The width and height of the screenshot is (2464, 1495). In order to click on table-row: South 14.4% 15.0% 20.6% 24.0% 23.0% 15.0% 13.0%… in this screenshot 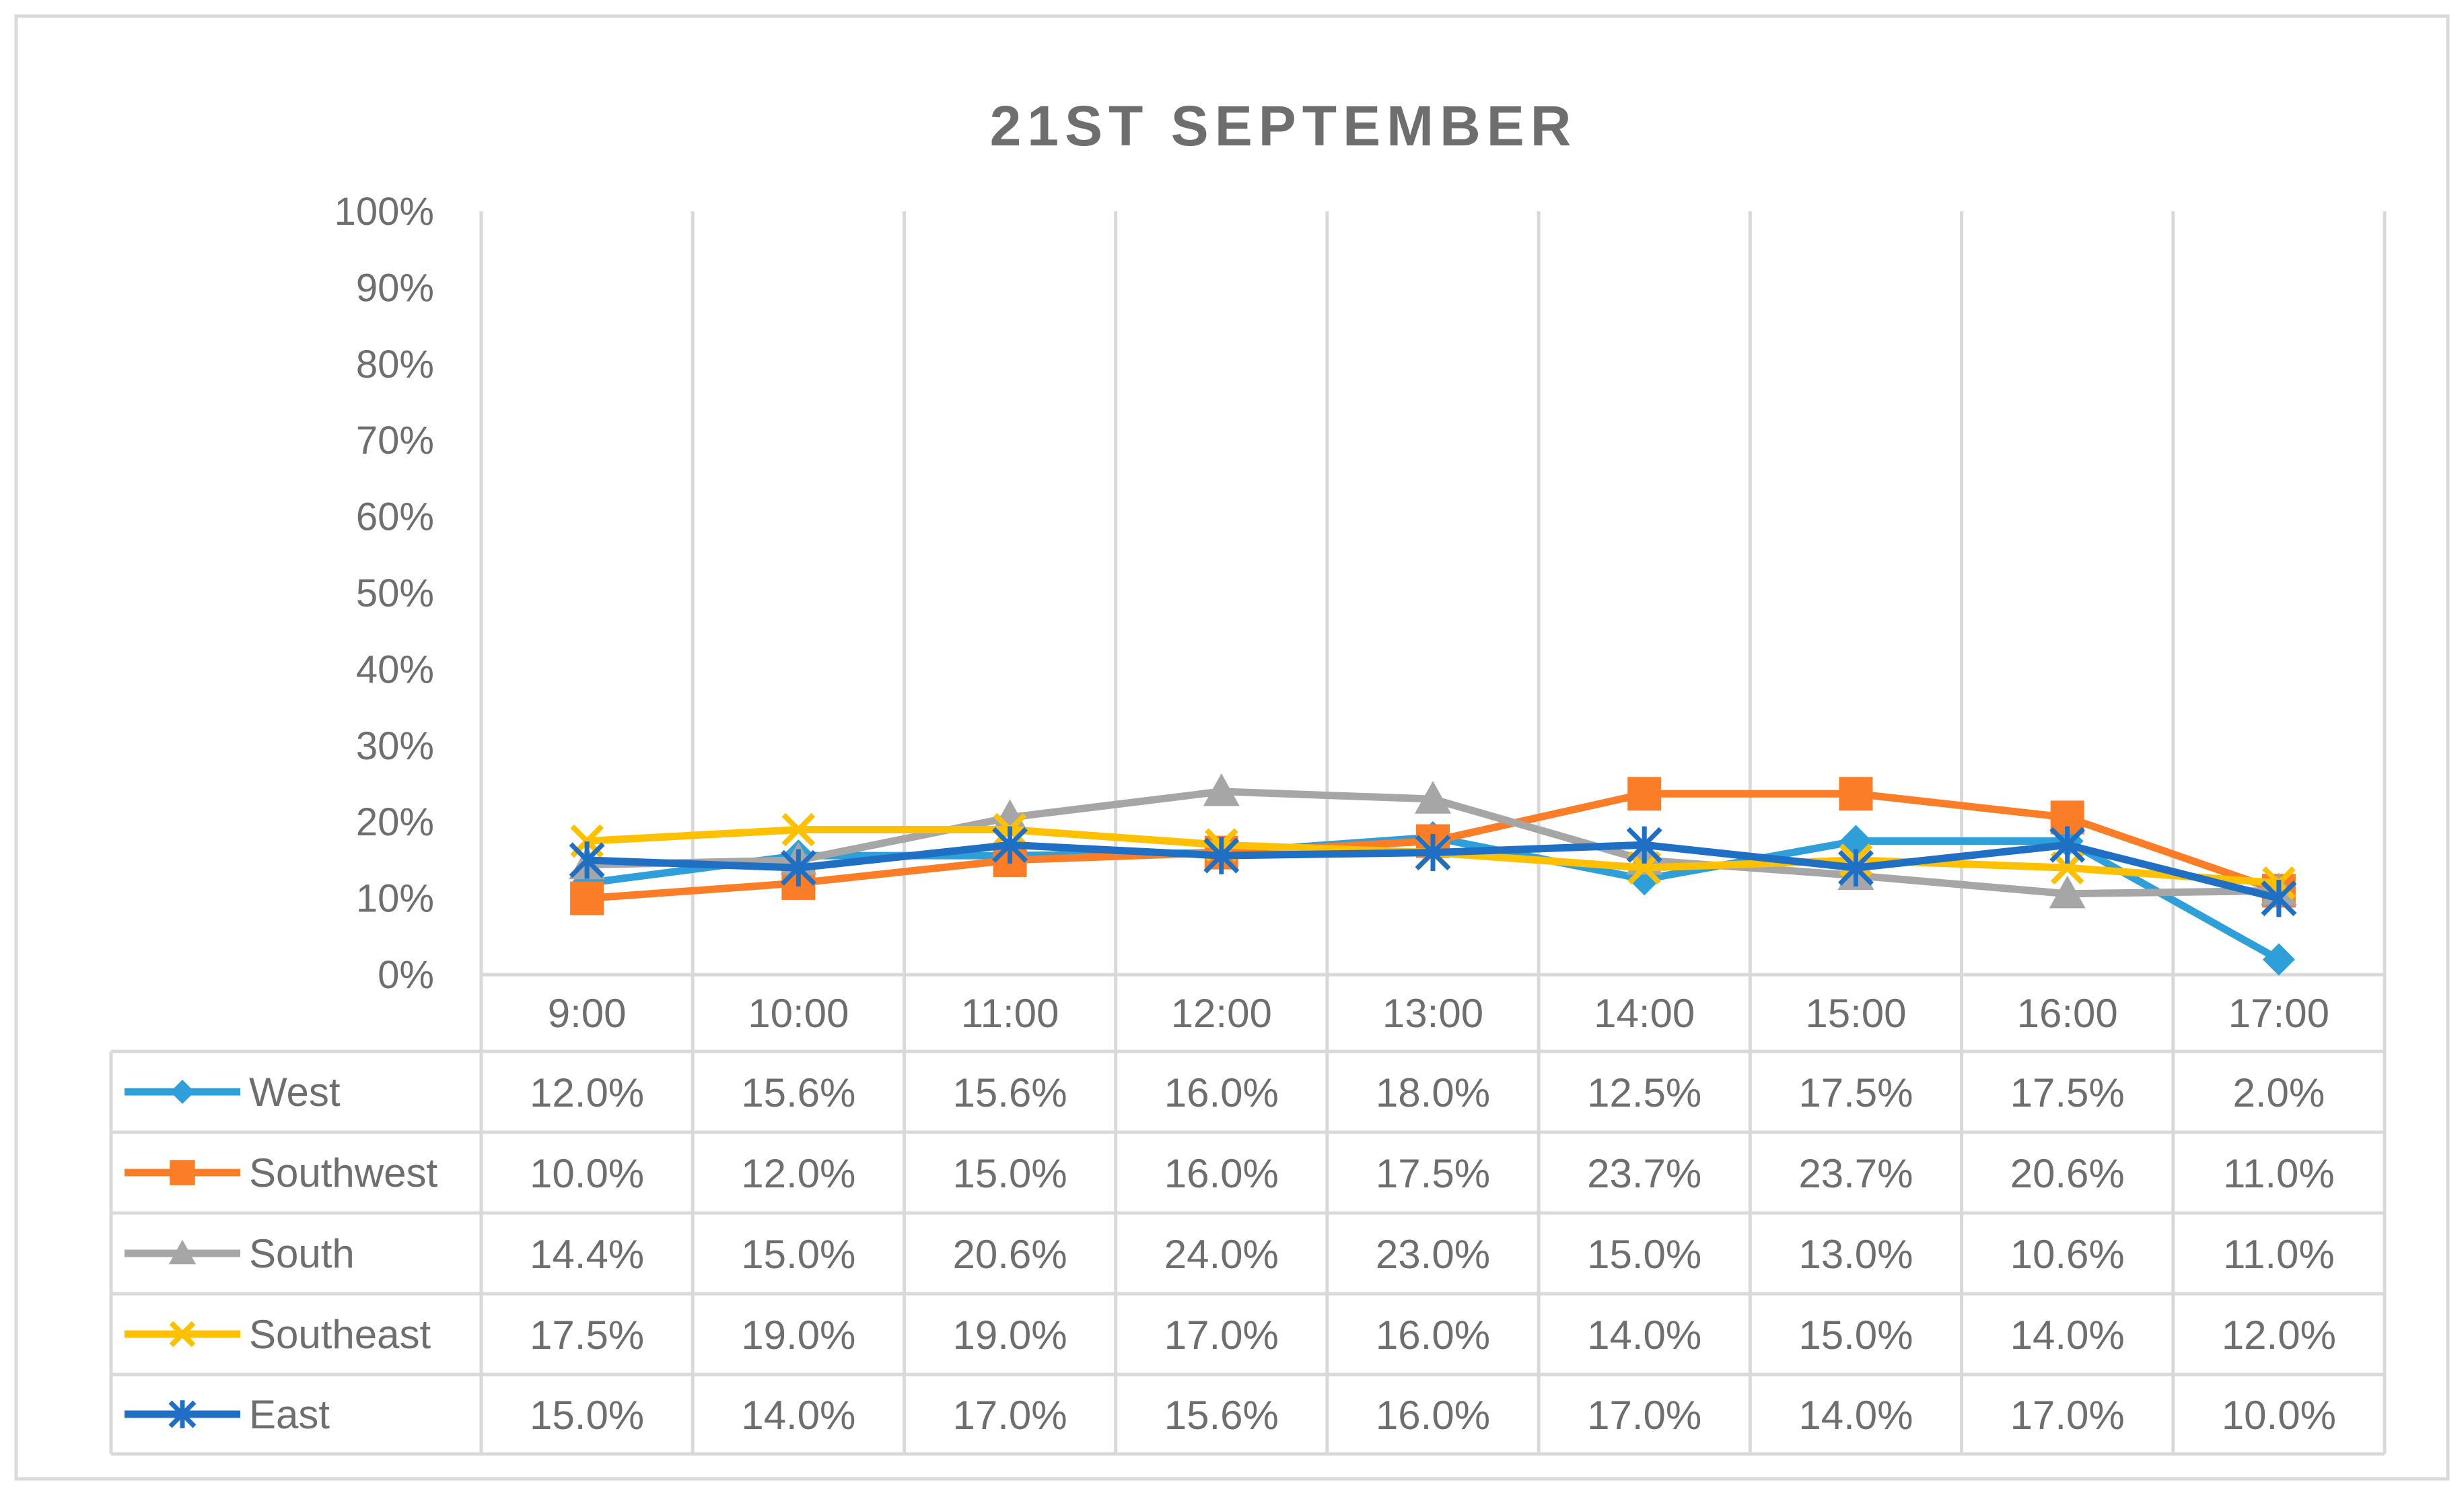, I will do `click(1230, 1254)`.